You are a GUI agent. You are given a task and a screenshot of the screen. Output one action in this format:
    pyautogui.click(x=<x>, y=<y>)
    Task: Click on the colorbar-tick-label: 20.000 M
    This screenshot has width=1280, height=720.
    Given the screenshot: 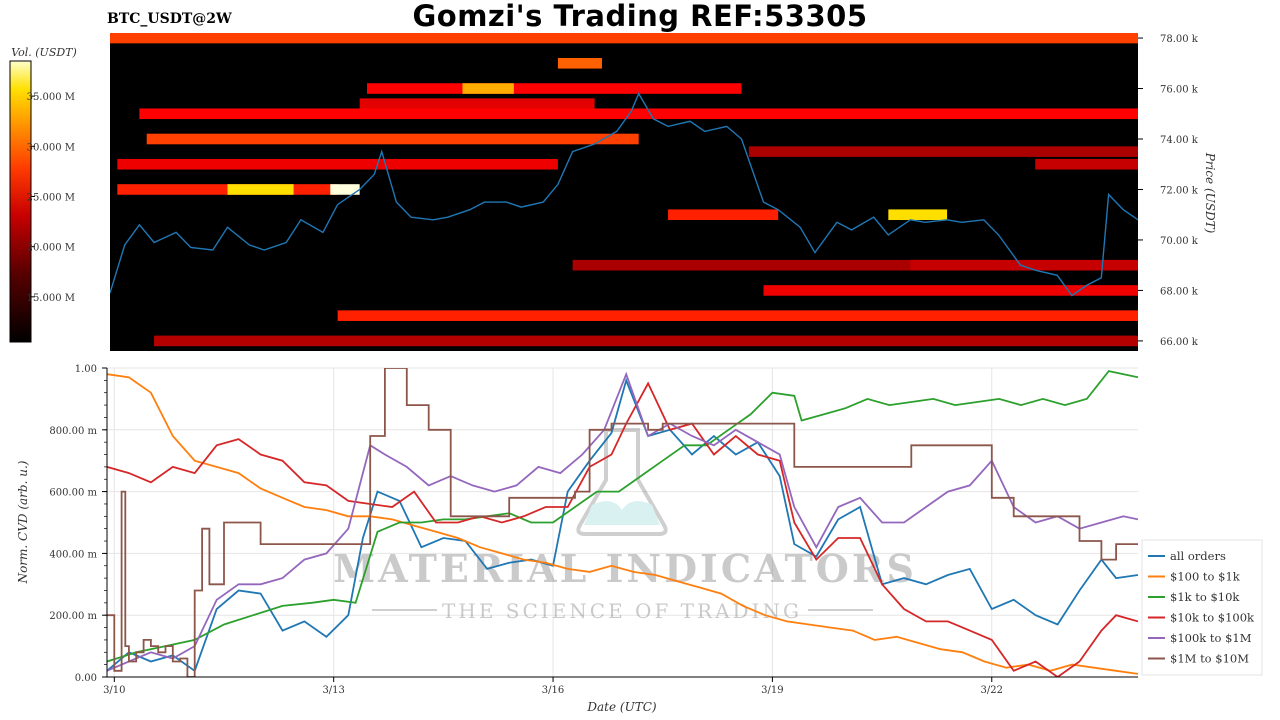 What is the action you would take?
    pyautogui.click(x=51, y=248)
    